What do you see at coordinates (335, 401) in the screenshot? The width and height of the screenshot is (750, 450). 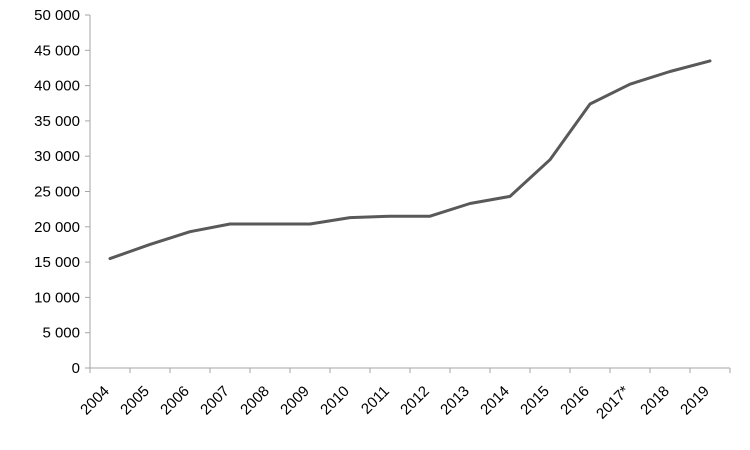 I see `x-axis-tick-label: 2010` at bounding box center [335, 401].